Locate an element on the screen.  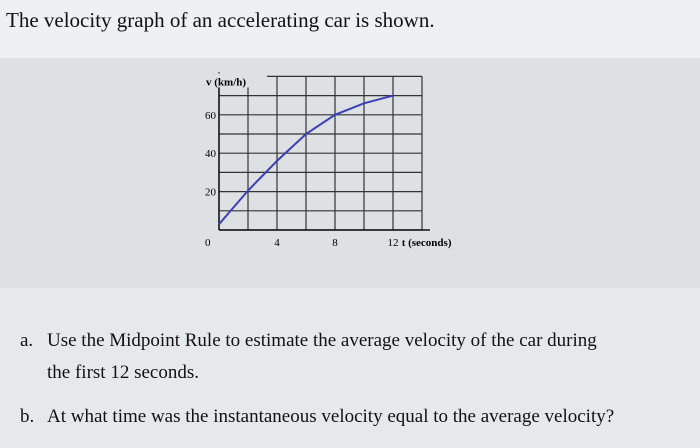
velocity-curve is located at coordinates (306, 159).